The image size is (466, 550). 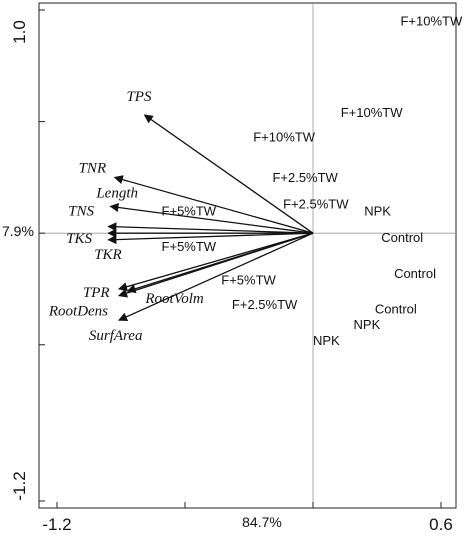 I want to click on vector-rootvolm, so click(x=220, y=263).